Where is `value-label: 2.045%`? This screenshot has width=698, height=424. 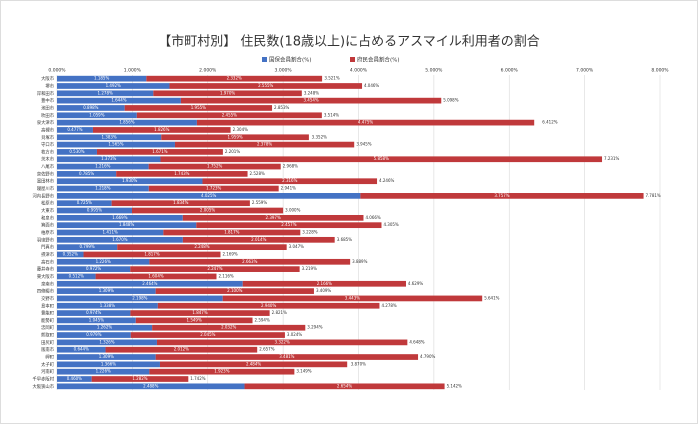 value-label: 2.045% is located at coordinates (207, 334).